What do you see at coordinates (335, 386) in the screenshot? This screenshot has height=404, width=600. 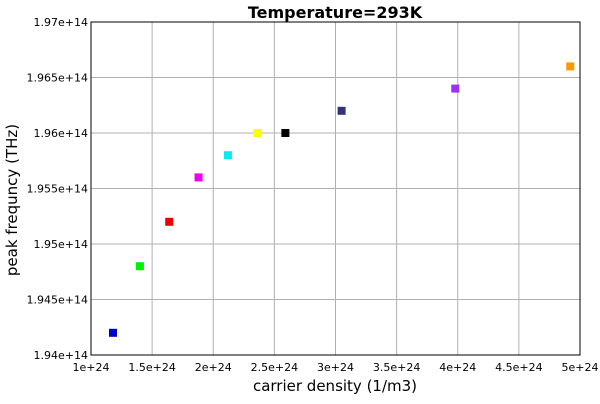 I see `x-axis-label: carrier density (1/m3)` at bounding box center [335, 386].